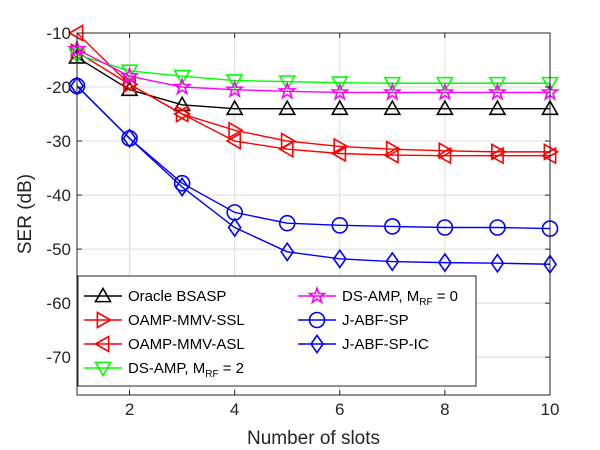 Image resolution: width=600 pixels, height=450 pixels. I want to click on y-tick-label: -20, so click(58, 87).